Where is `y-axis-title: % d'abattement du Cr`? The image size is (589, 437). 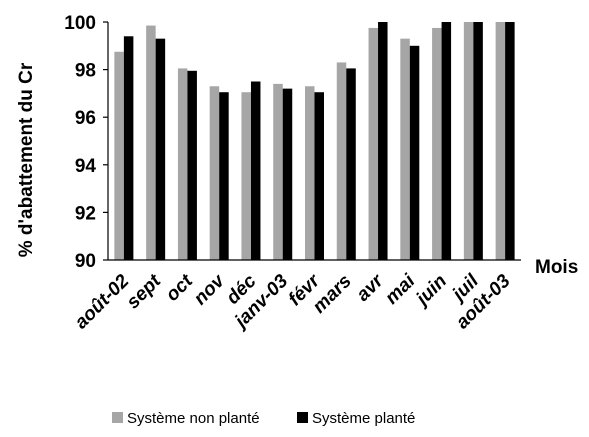
y-axis-title: % d'abattement du Cr is located at coordinates (26, 159).